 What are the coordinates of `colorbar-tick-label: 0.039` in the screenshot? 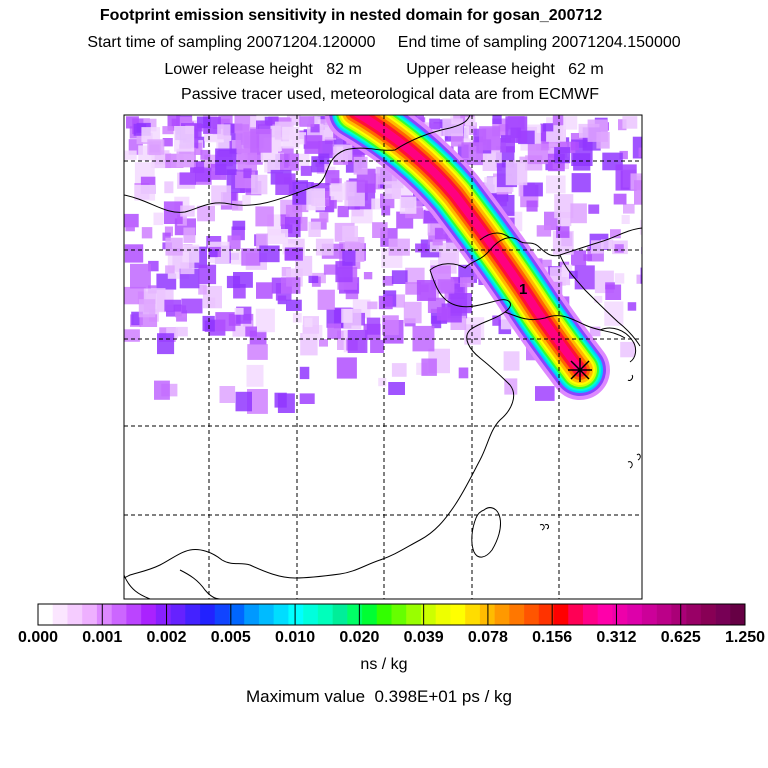 It's located at (423, 637).